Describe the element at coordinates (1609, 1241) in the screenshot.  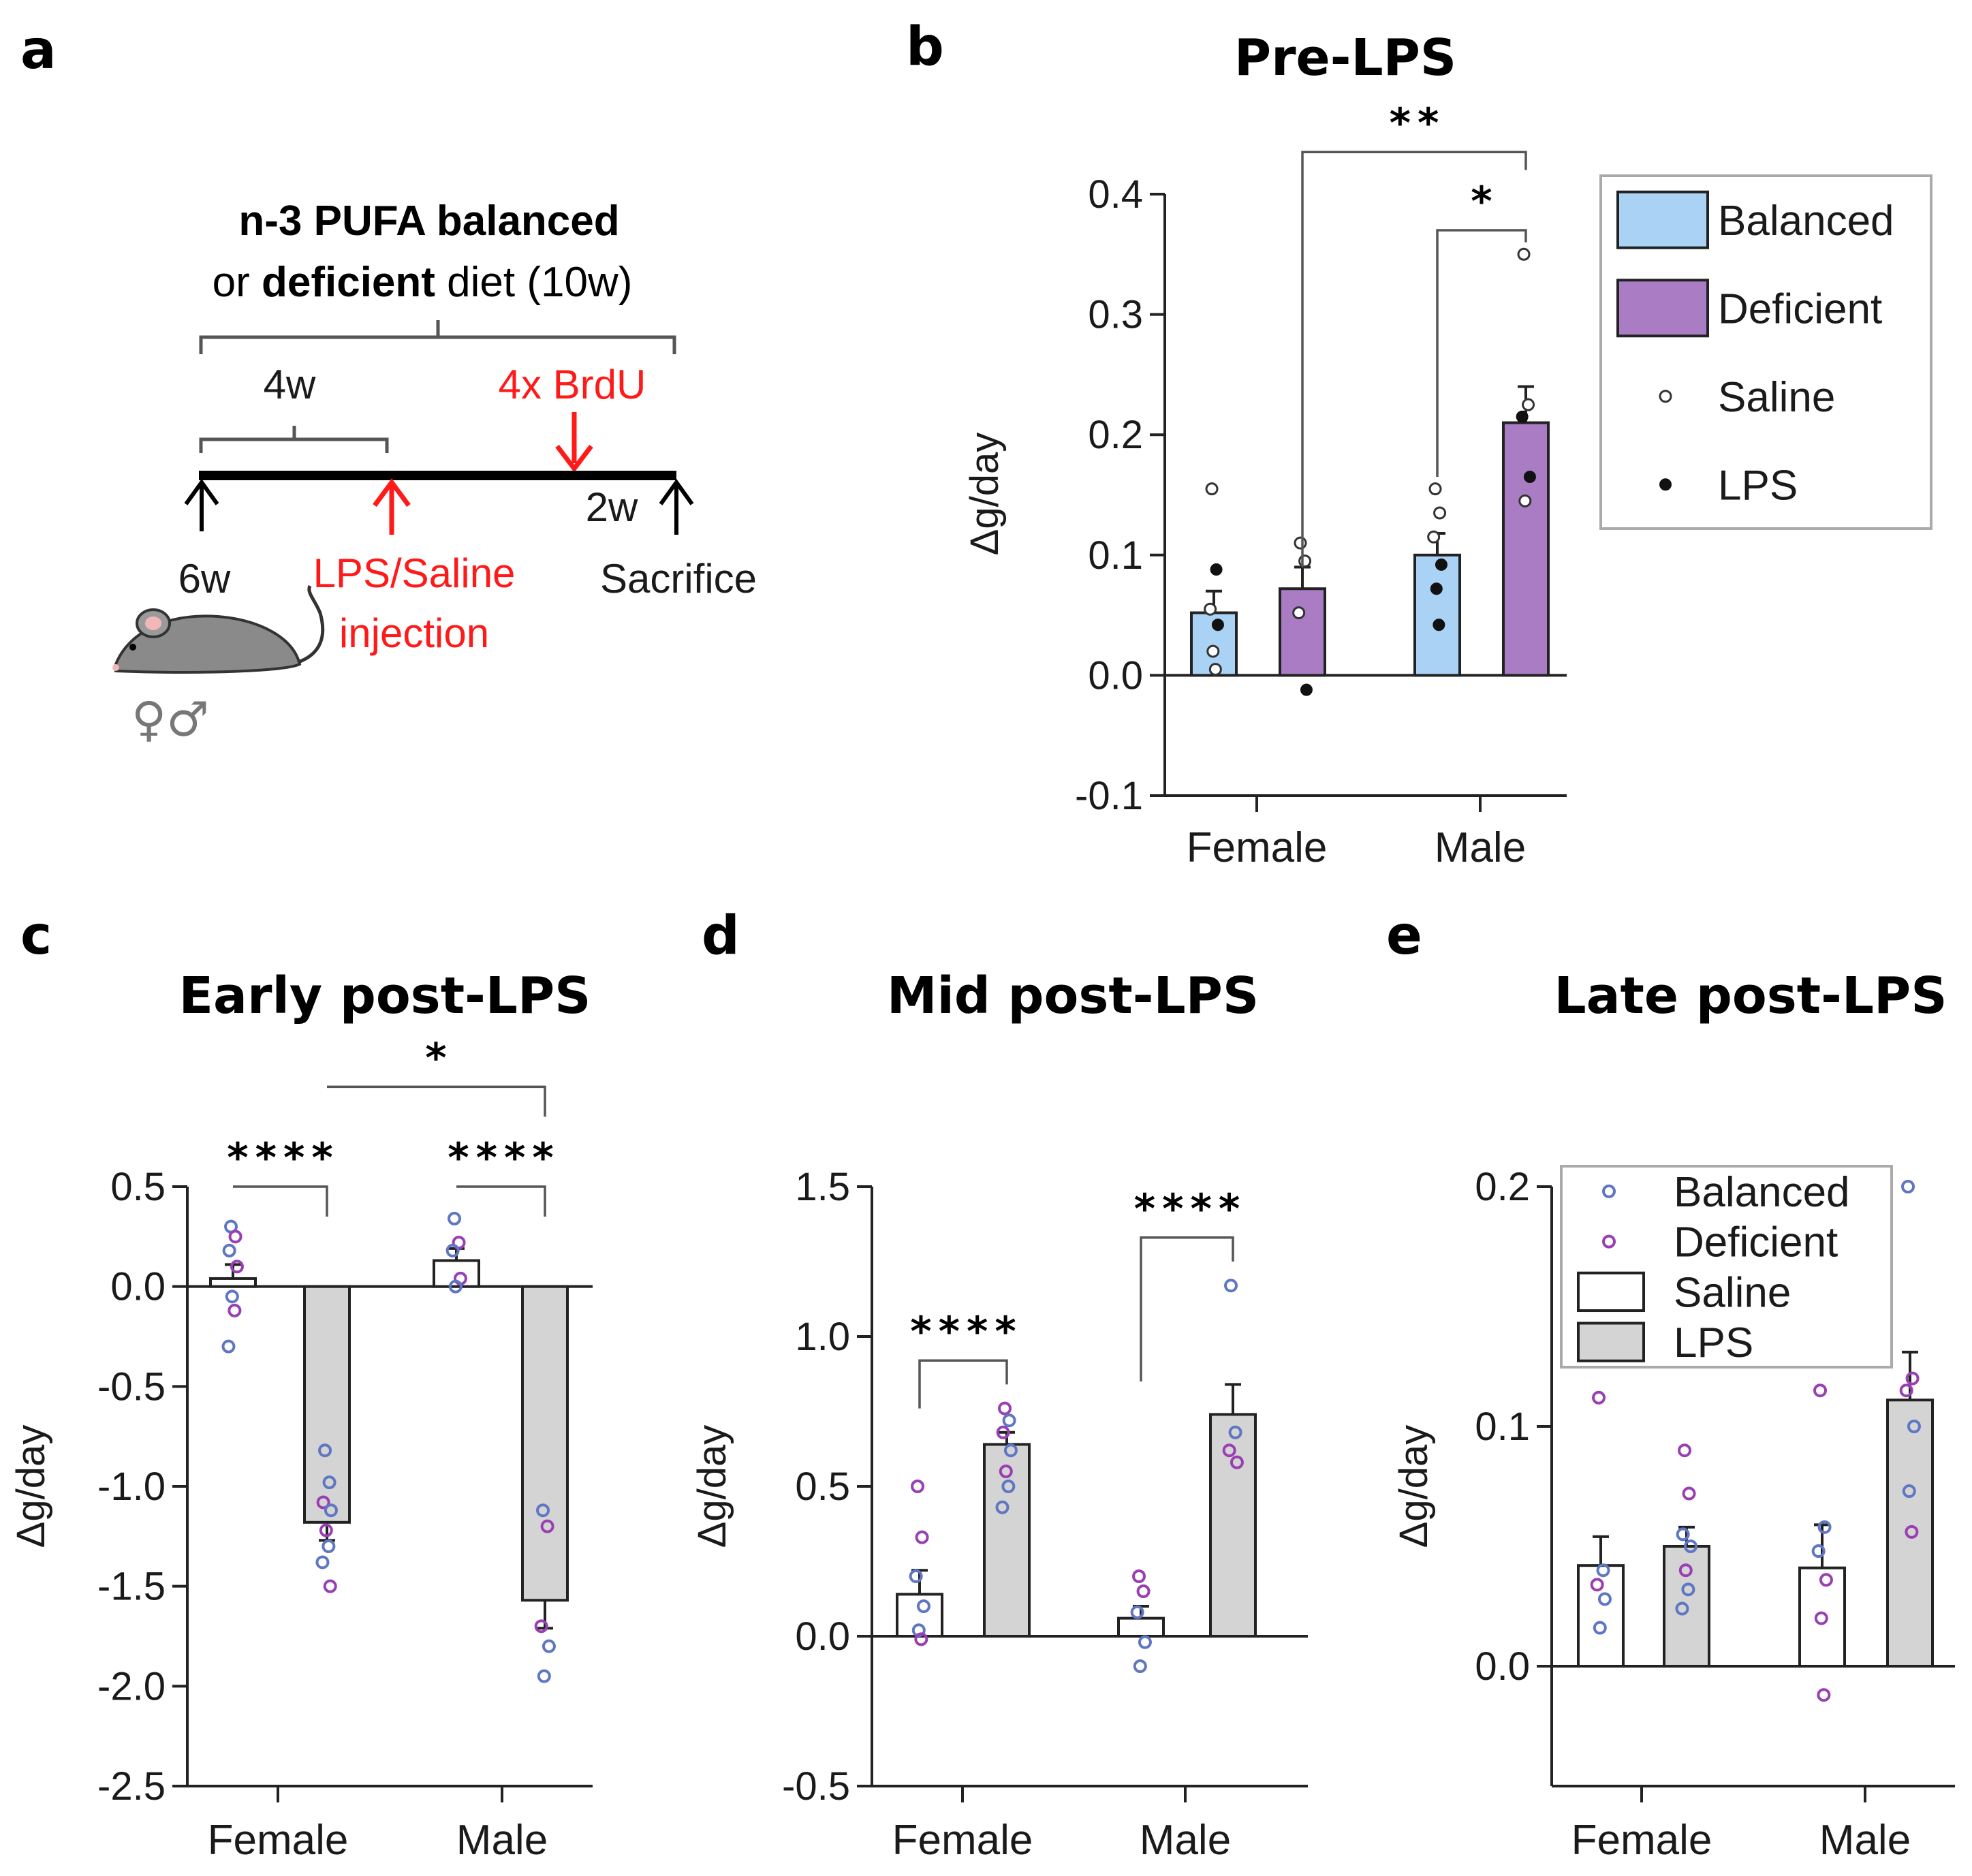
I see `legend-marker-e` at that location.